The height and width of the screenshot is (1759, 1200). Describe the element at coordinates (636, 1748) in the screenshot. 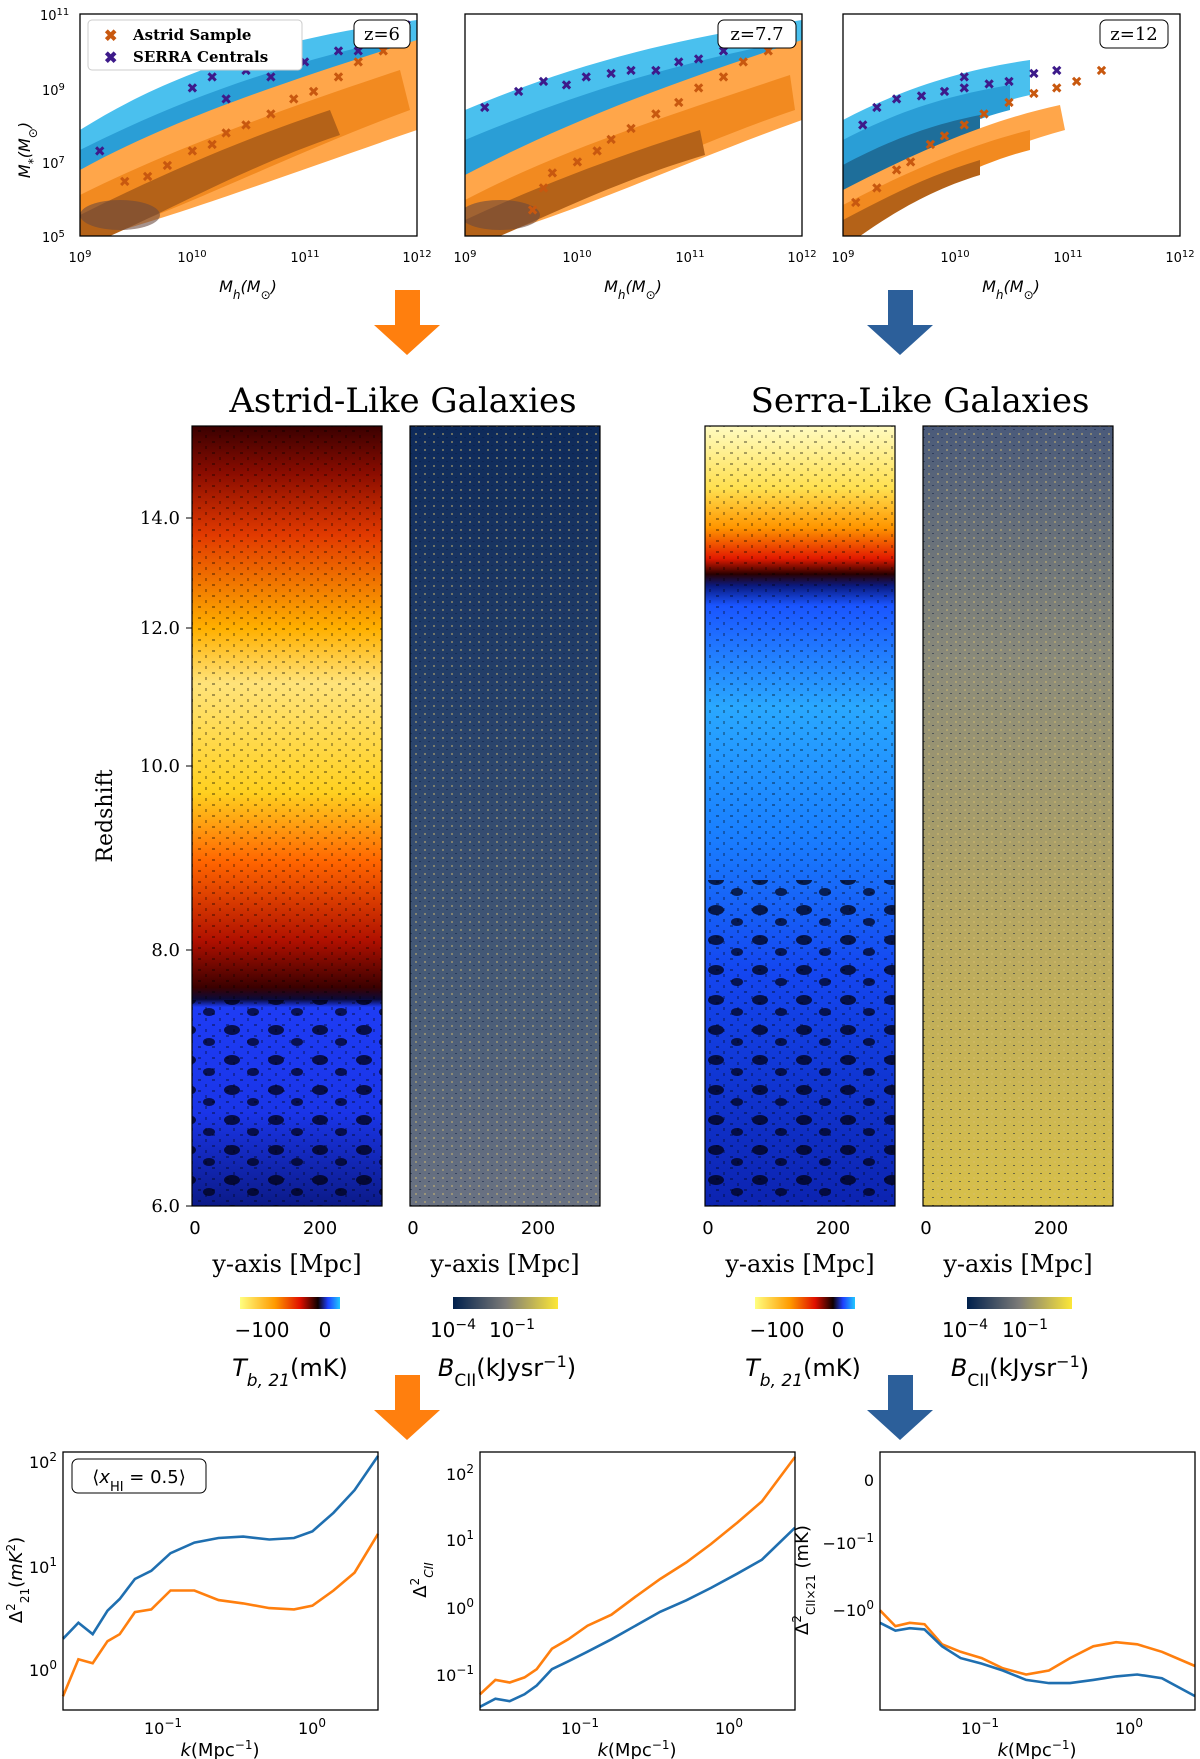

I see `x-axis-label: k(Mpc−1)` at that location.